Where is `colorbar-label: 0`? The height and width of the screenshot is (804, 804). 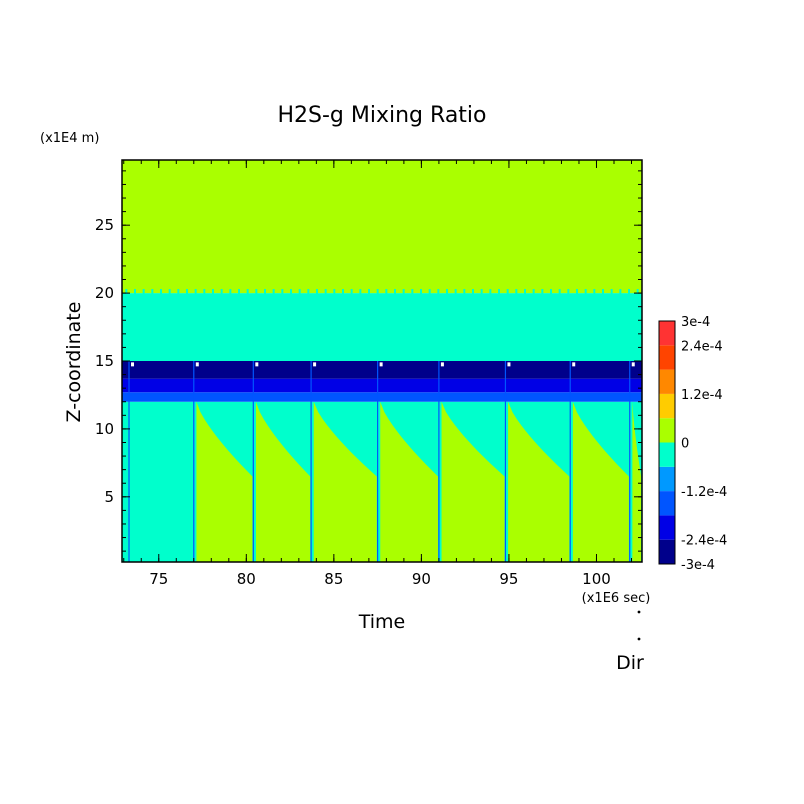
colorbar-label: 0 is located at coordinates (685, 444).